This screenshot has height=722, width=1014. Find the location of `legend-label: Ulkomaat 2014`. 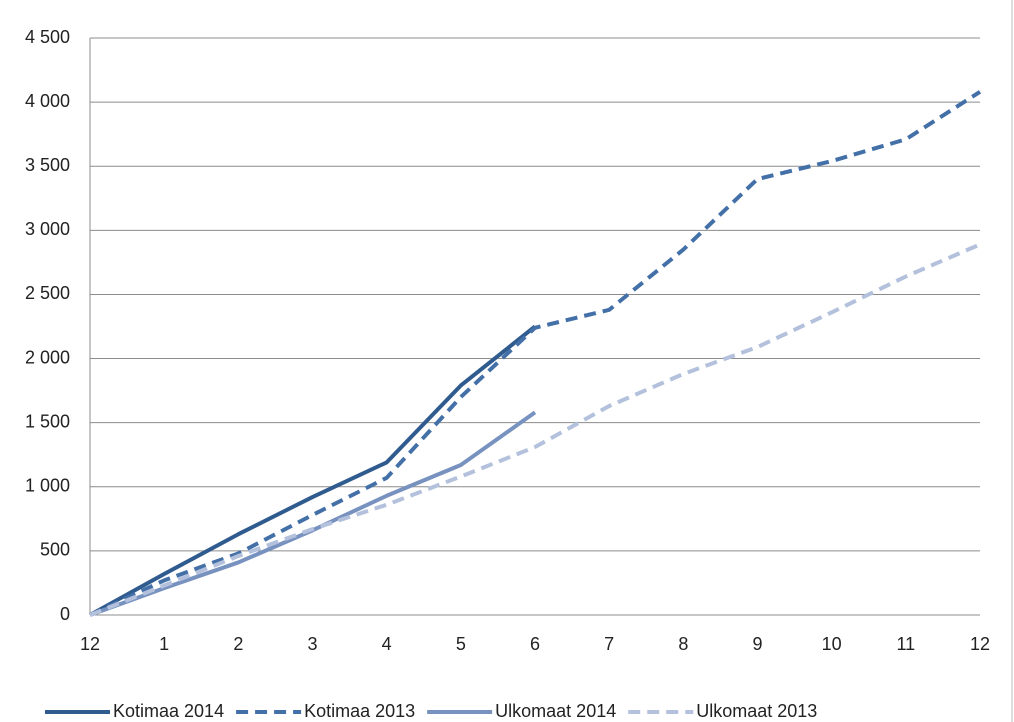

legend-label: Ulkomaat 2014 is located at coordinates (555, 711).